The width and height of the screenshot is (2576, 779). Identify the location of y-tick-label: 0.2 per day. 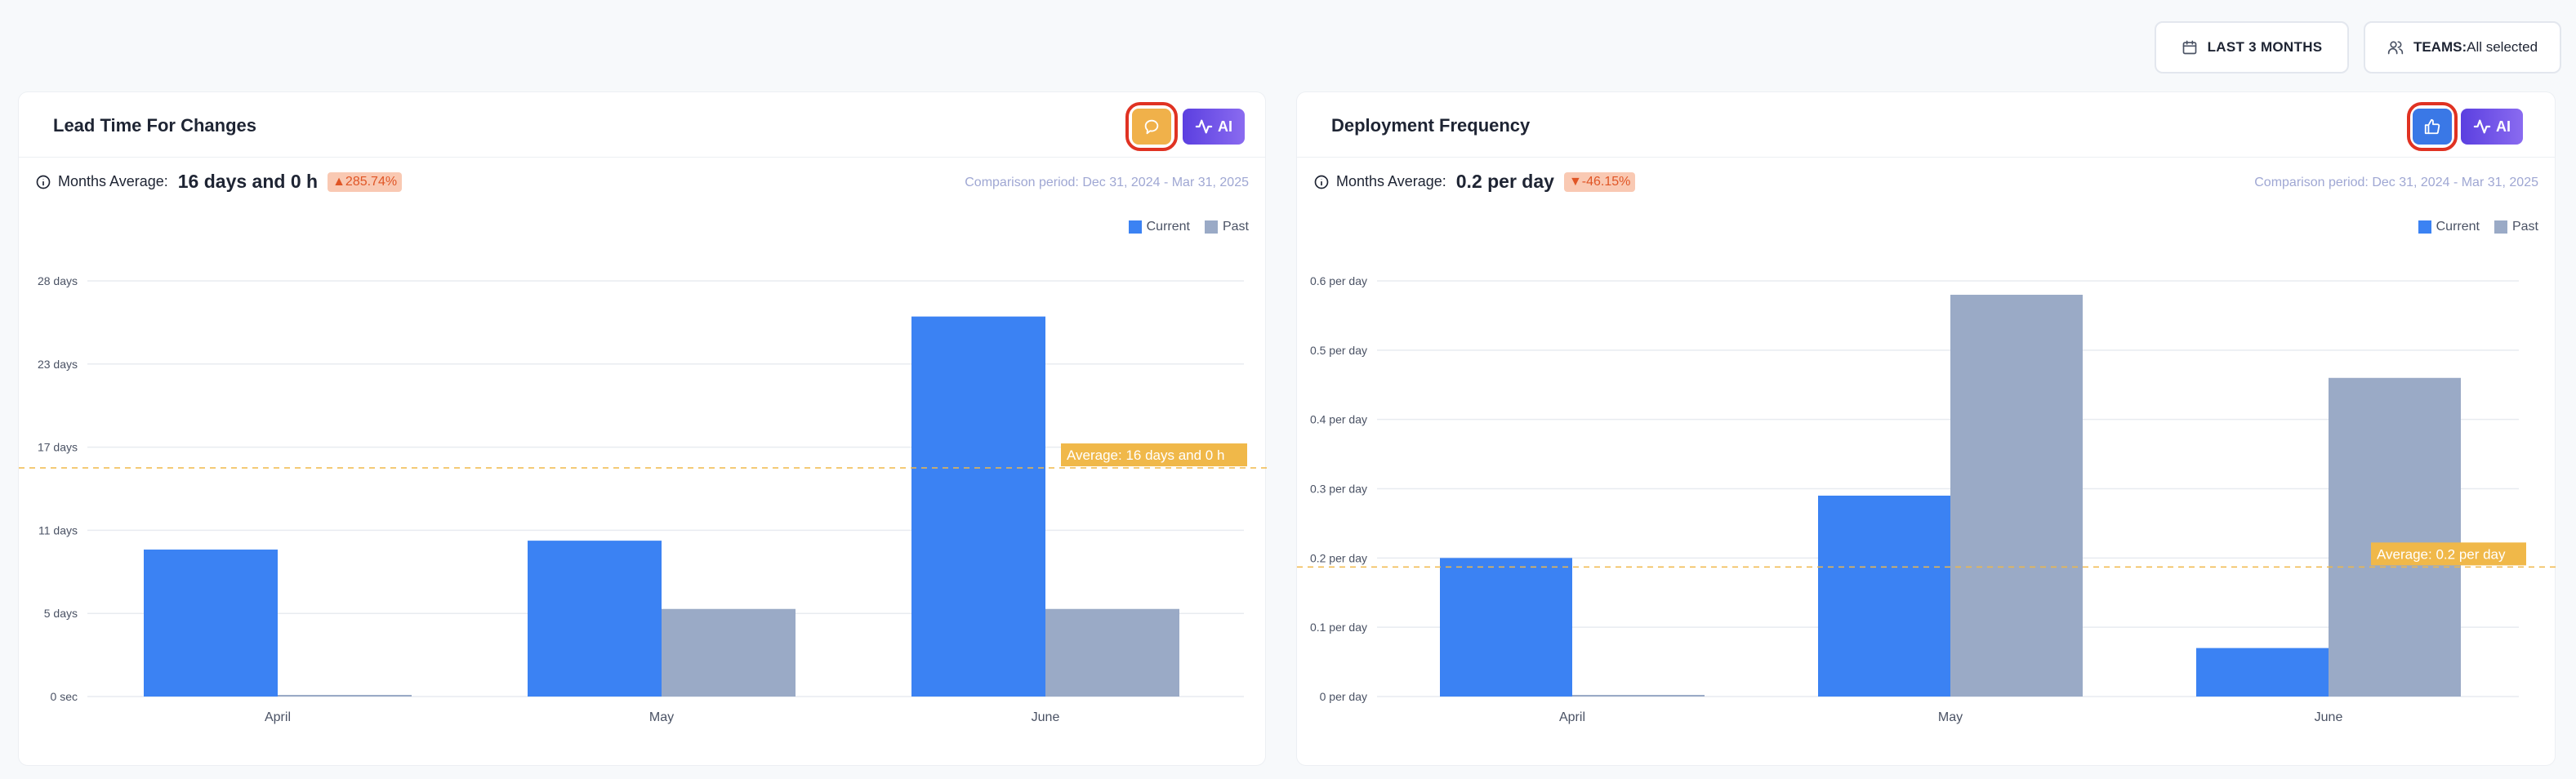
(1338, 557).